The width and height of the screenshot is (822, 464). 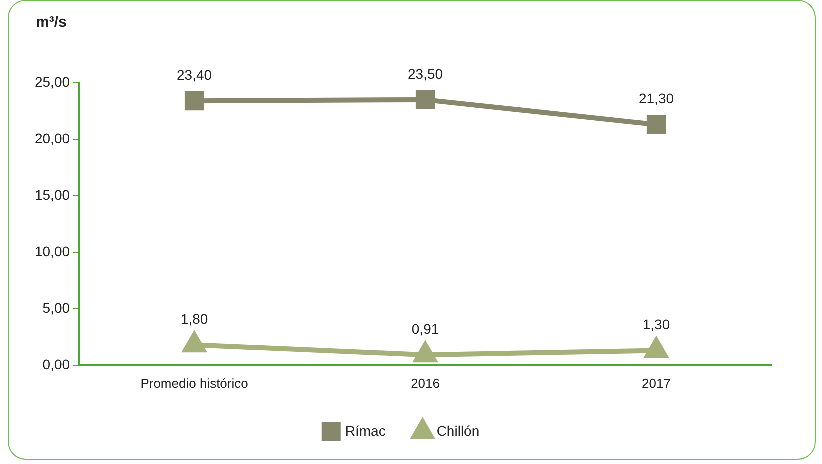 I want to click on y-tick-label: 25,00, so click(x=52, y=82).